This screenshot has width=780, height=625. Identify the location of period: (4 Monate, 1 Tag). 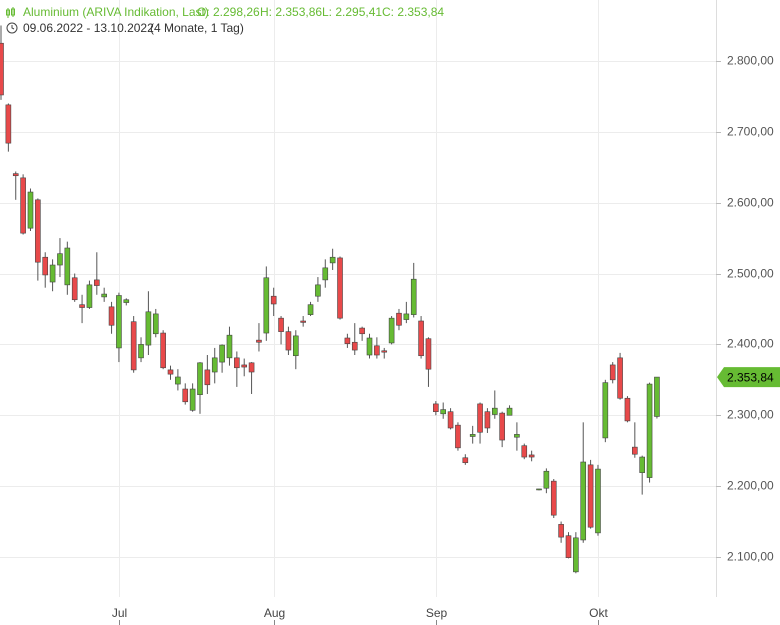
(197, 28).